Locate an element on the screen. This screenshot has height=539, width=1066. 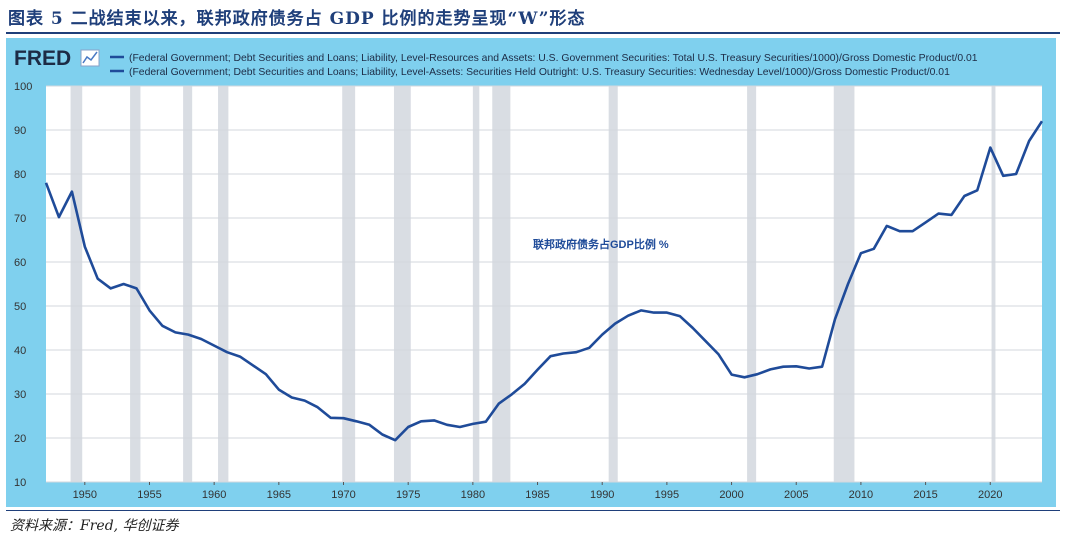
y-tick-label-60: 60 is located at coordinates (20, 263).